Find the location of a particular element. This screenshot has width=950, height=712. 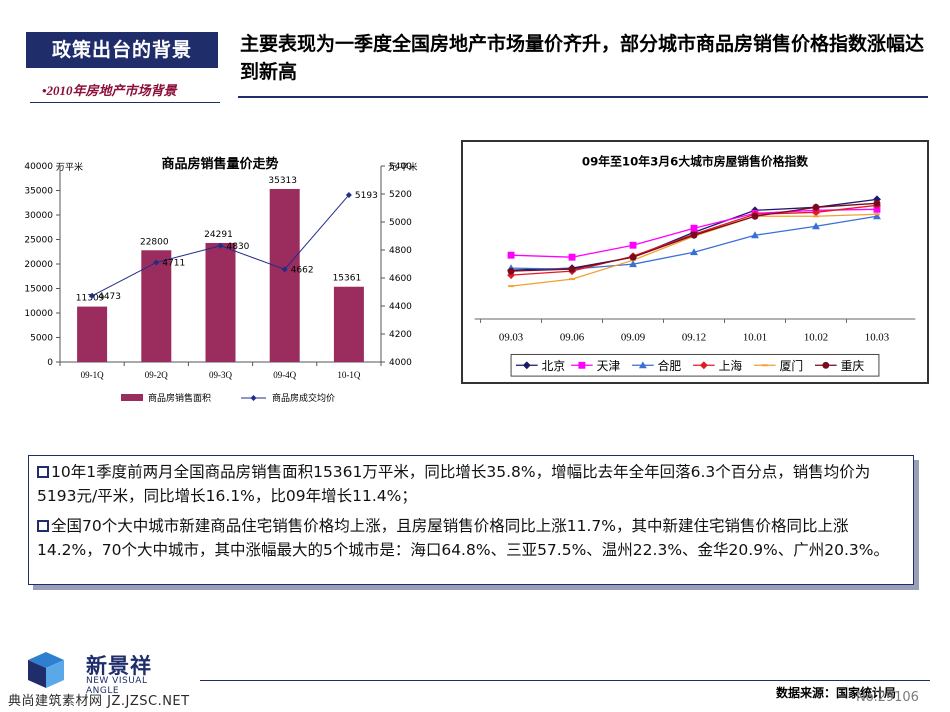

y2-tick-label: 4400 is located at coordinates (400, 307).